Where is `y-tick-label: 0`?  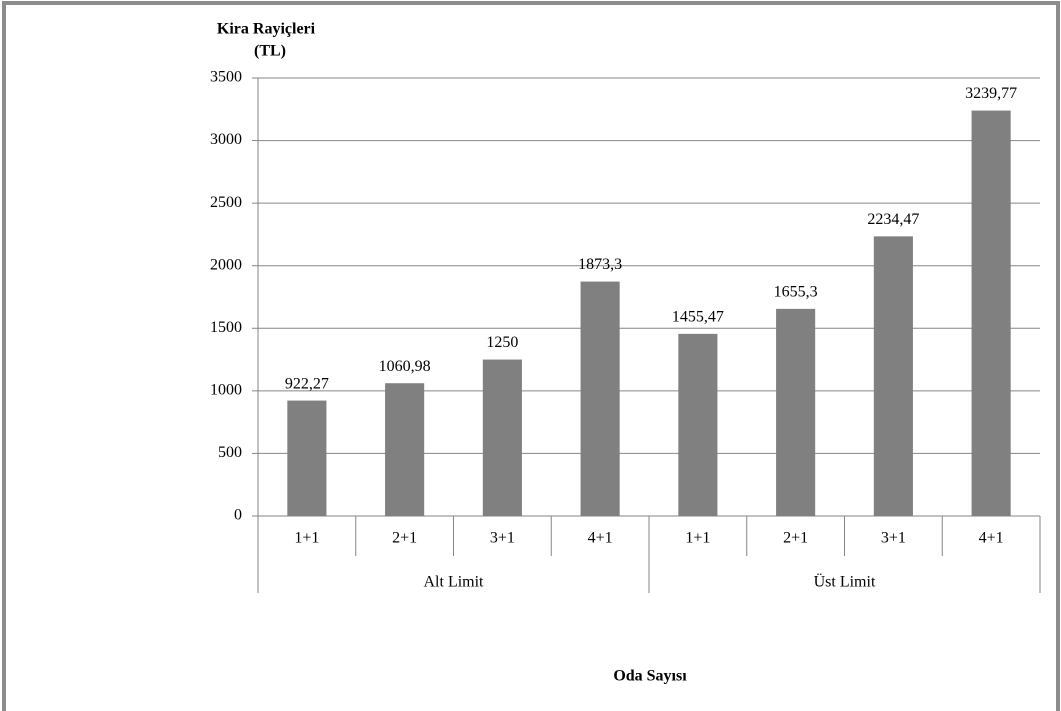 y-tick-label: 0 is located at coordinates (238, 515).